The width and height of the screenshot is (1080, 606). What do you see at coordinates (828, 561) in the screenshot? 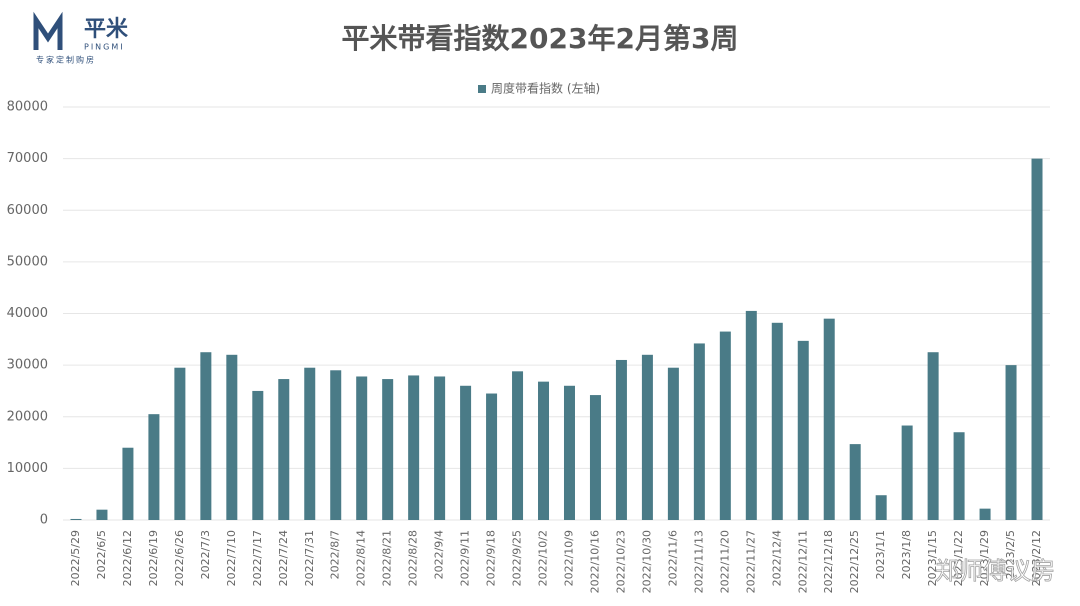
I see `x-tick-label: 2022/12/18` at bounding box center [828, 561].